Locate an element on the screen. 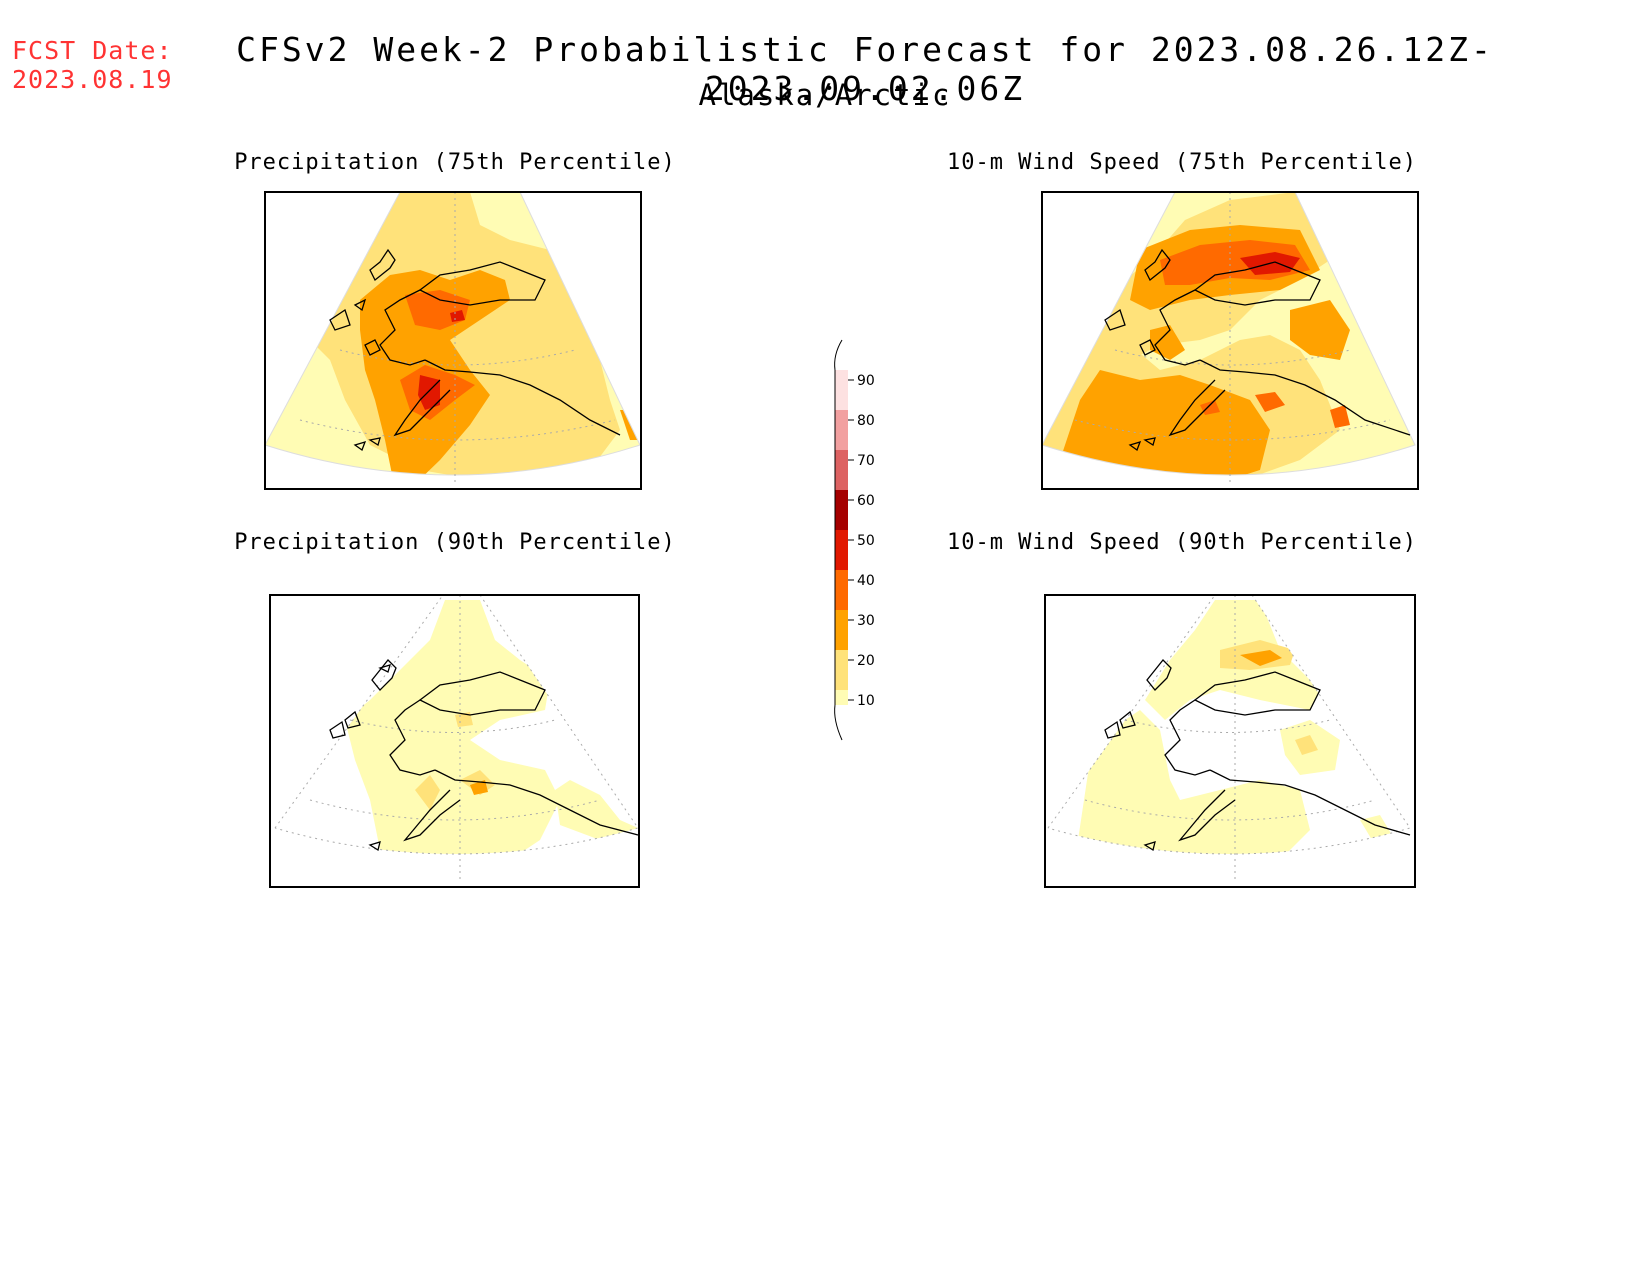 The height and width of the screenshot is (1275, 1650). panel-title-wind75: 10-m Wind Speed (75th Percentile) is located at coordinates (1182, 162).